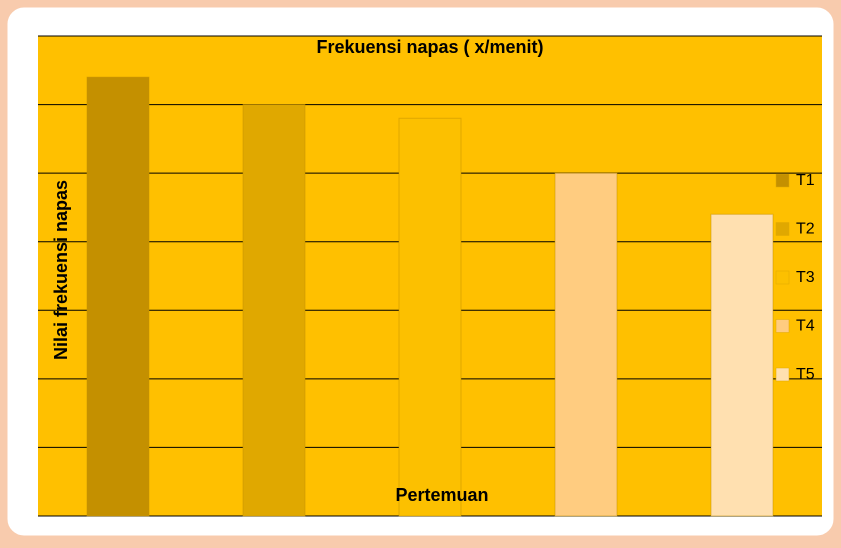 The height and width of the screenshot is (548, 841). Describe the element at coordinates (805, 374) in the screenshot. I see `legend-label: T5` at that location.